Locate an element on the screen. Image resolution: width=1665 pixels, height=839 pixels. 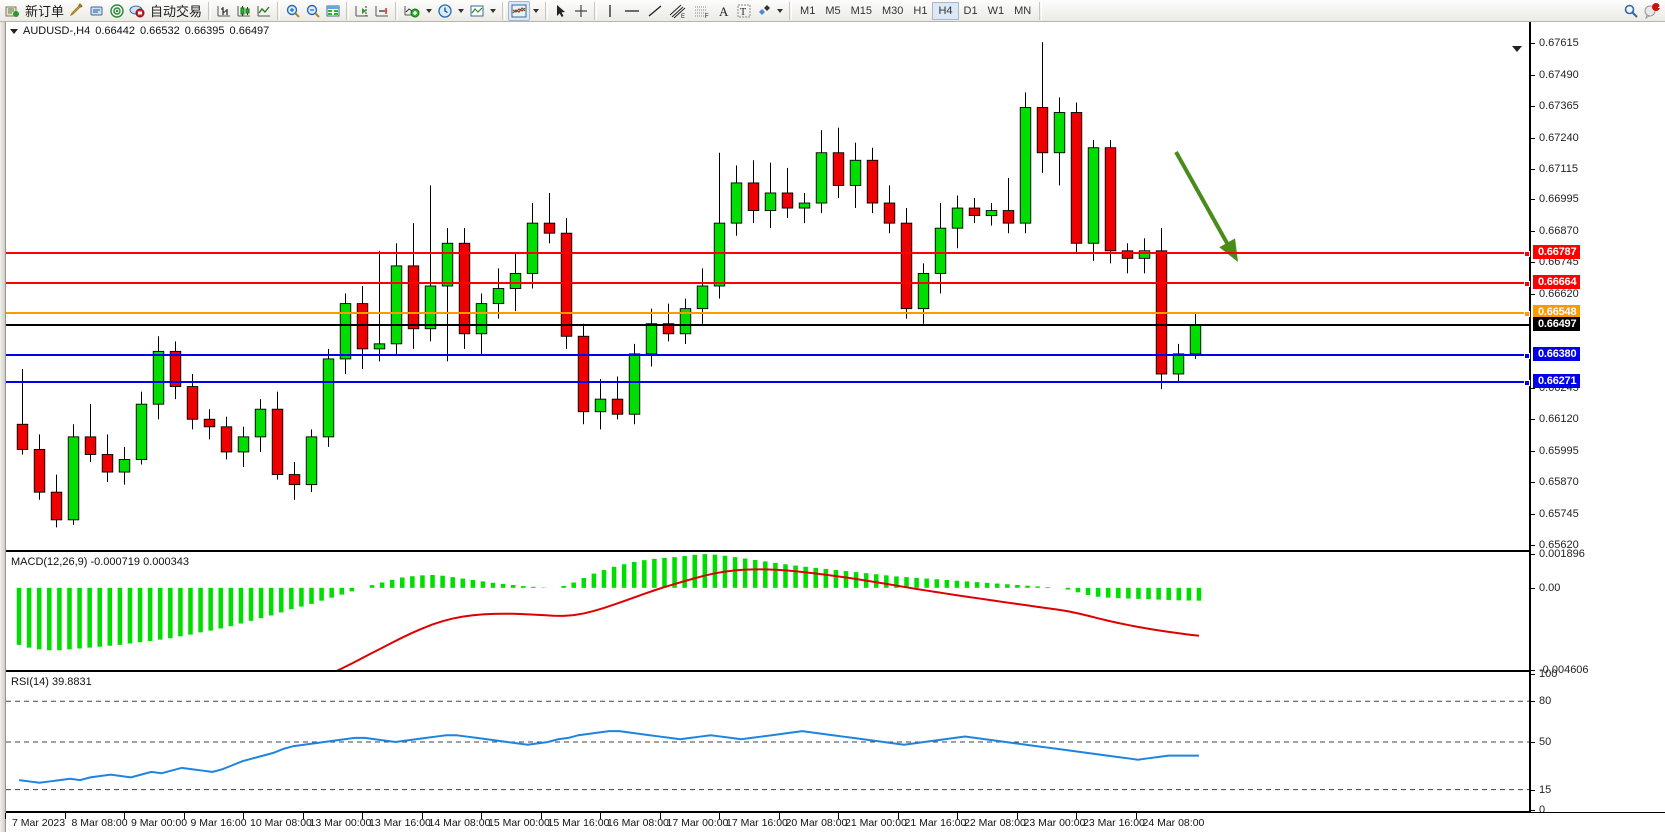
signal-icon is located at coordinates (117, 11).